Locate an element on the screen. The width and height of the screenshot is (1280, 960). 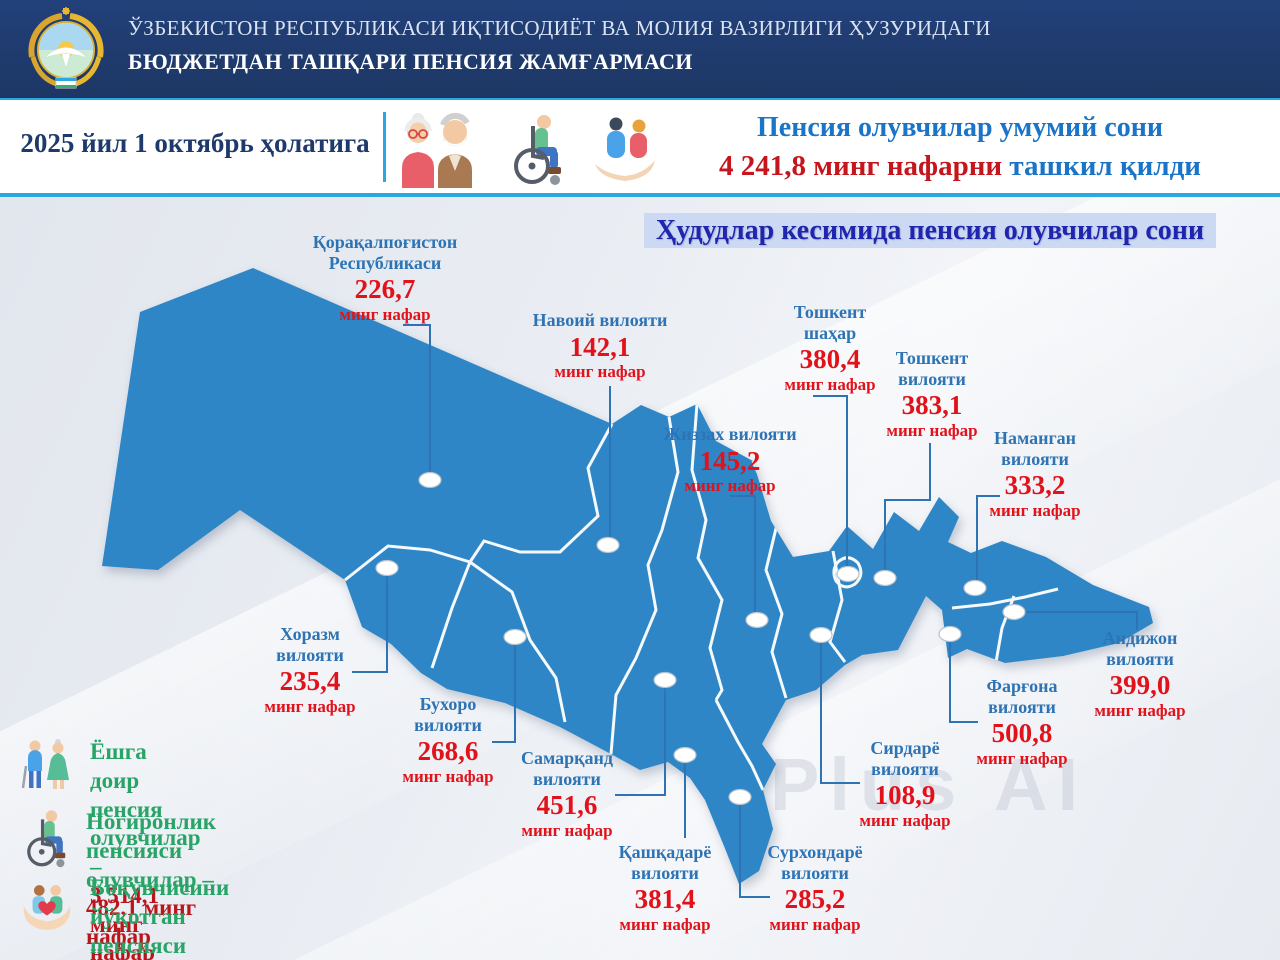
region-name: Андижон вилояти is located at coordinates (1140, 648).